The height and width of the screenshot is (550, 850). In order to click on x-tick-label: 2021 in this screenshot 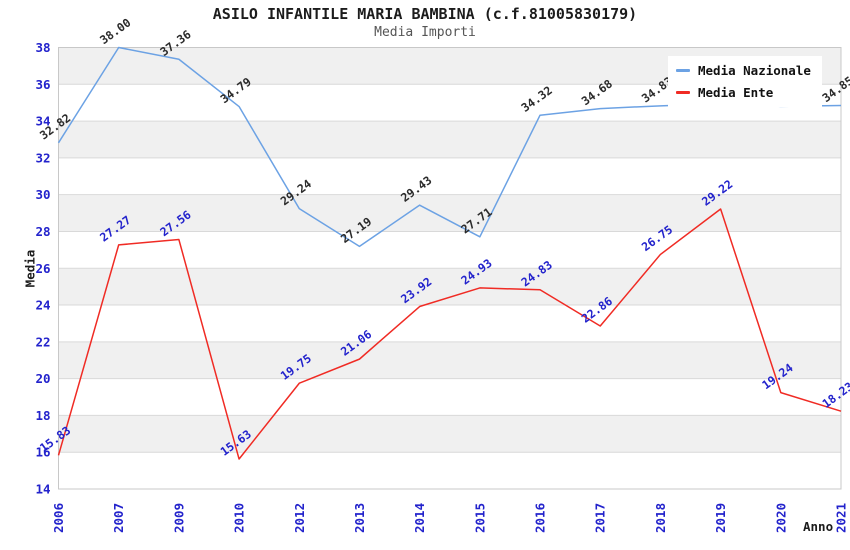, I will do `click(841, 518)`.